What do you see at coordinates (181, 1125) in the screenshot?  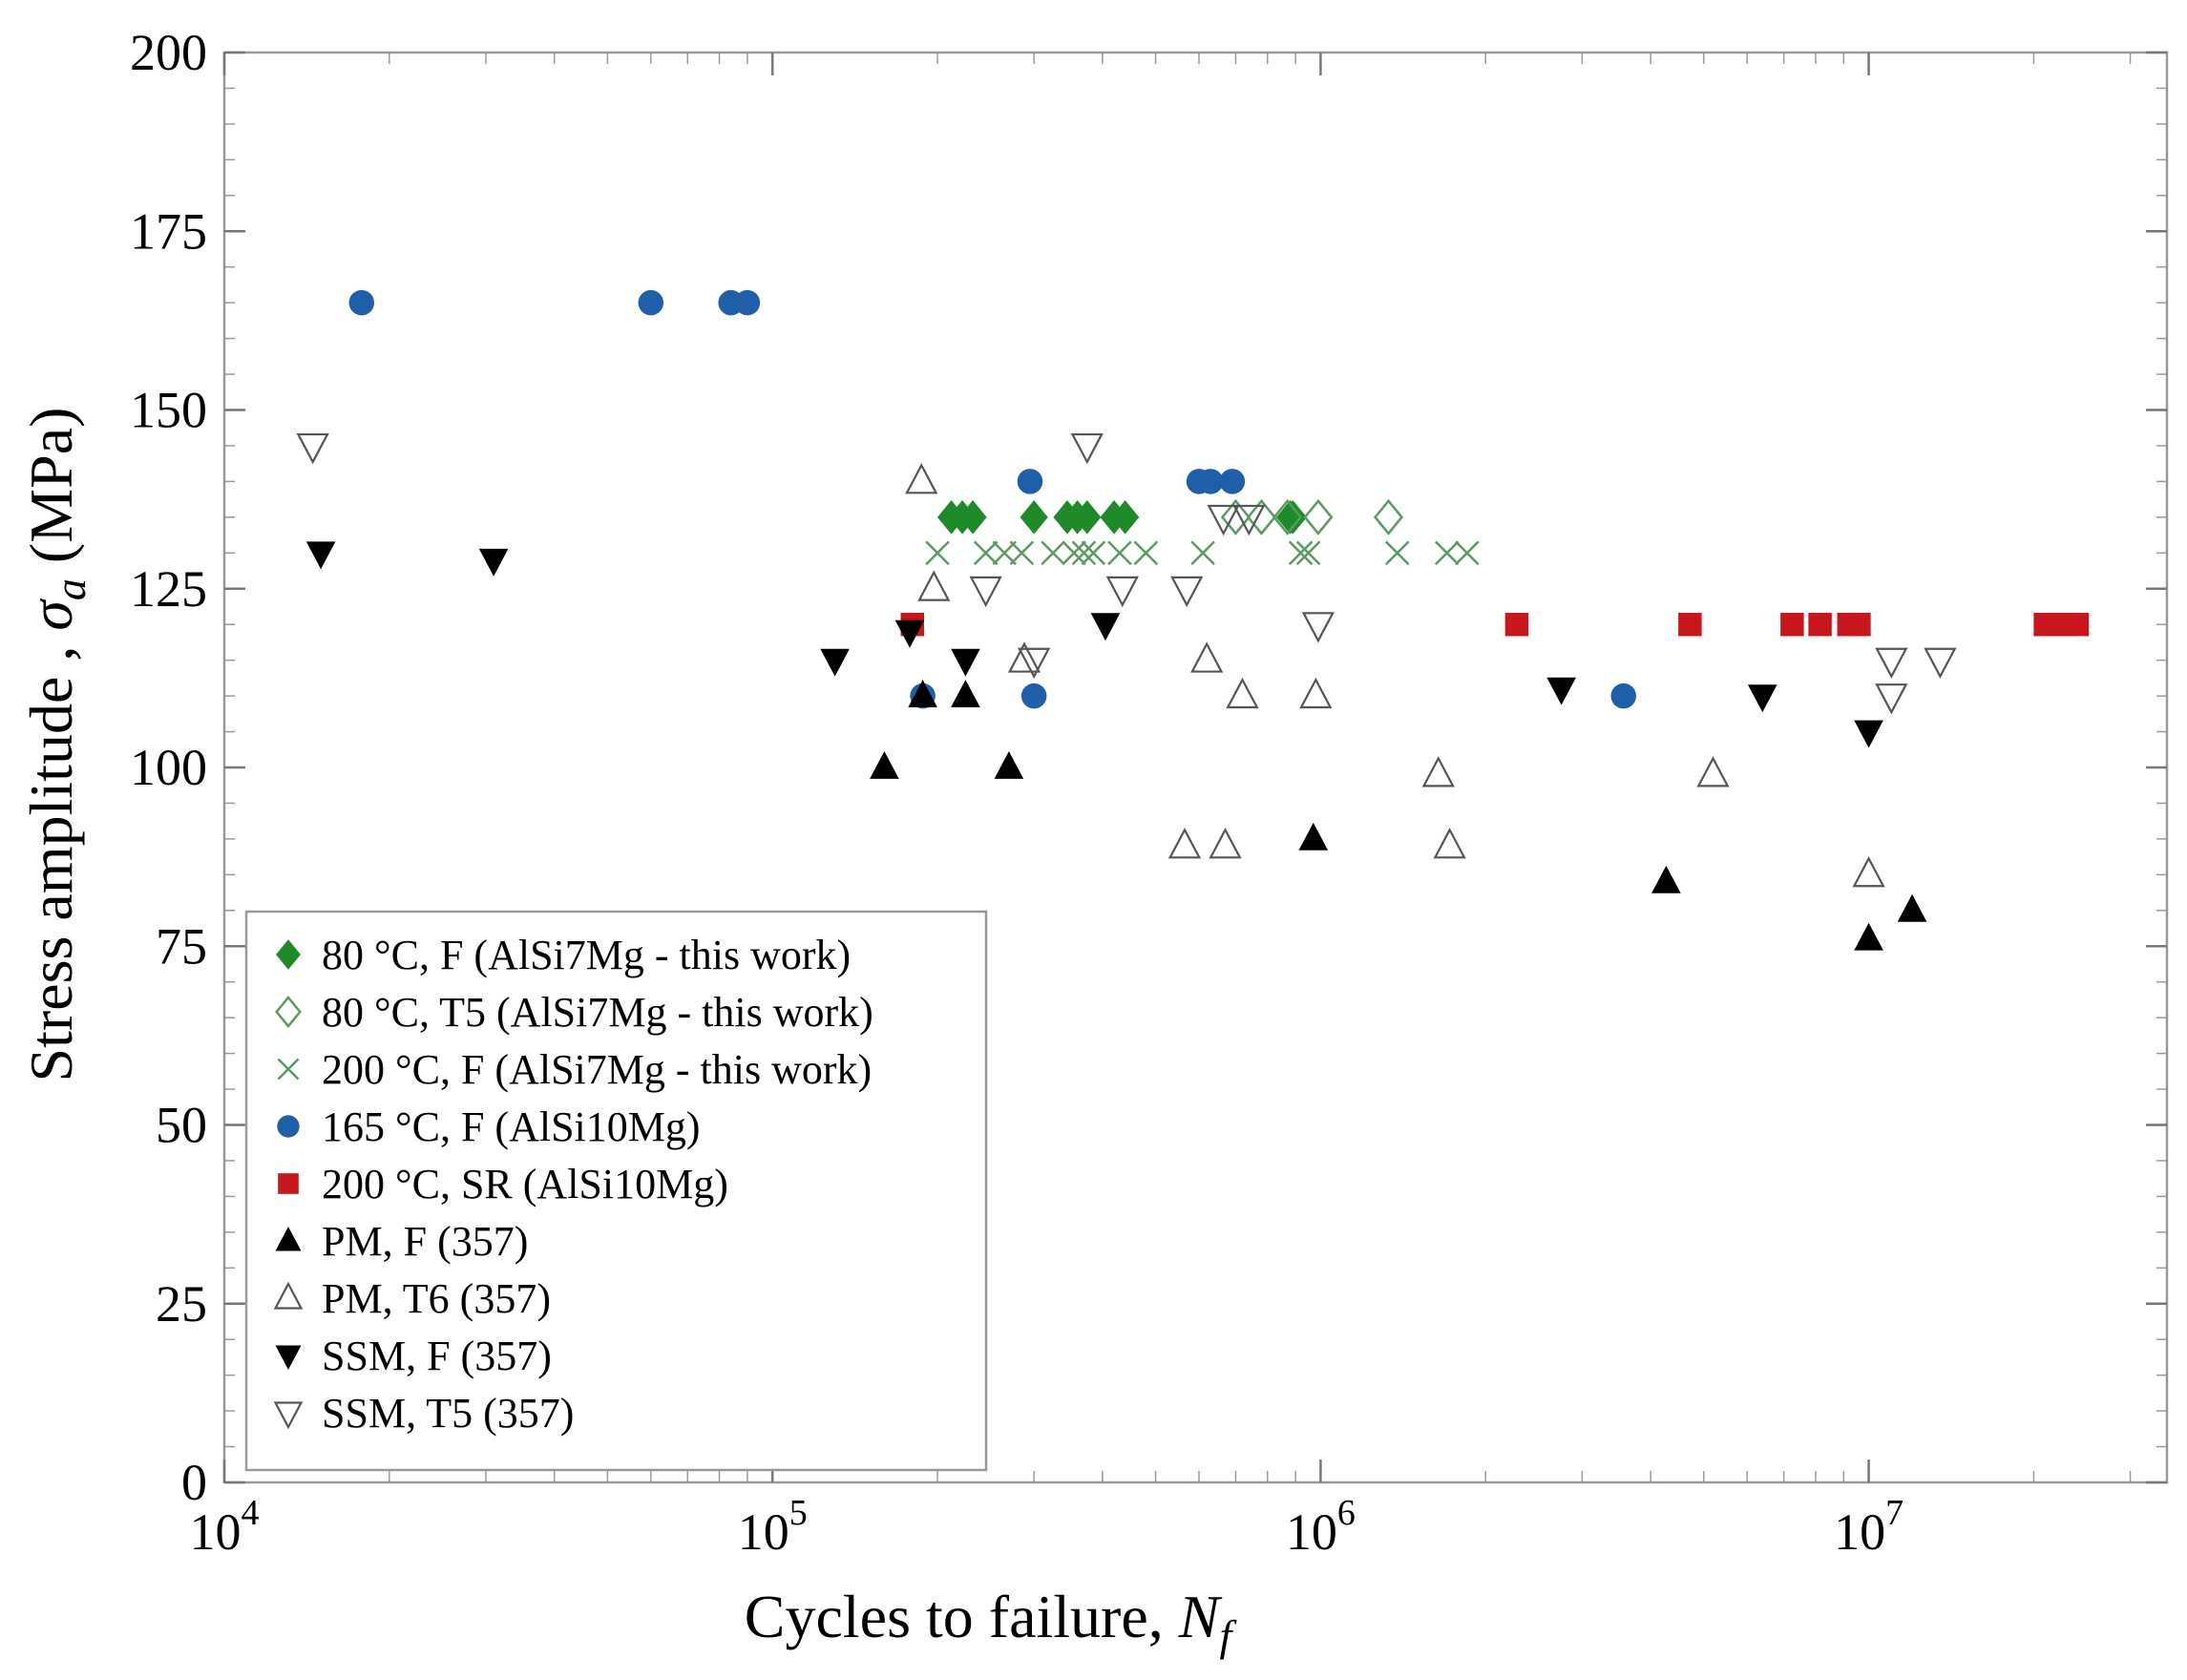 I see `y-tick-label: 50` at bounding box center [181, 1125].